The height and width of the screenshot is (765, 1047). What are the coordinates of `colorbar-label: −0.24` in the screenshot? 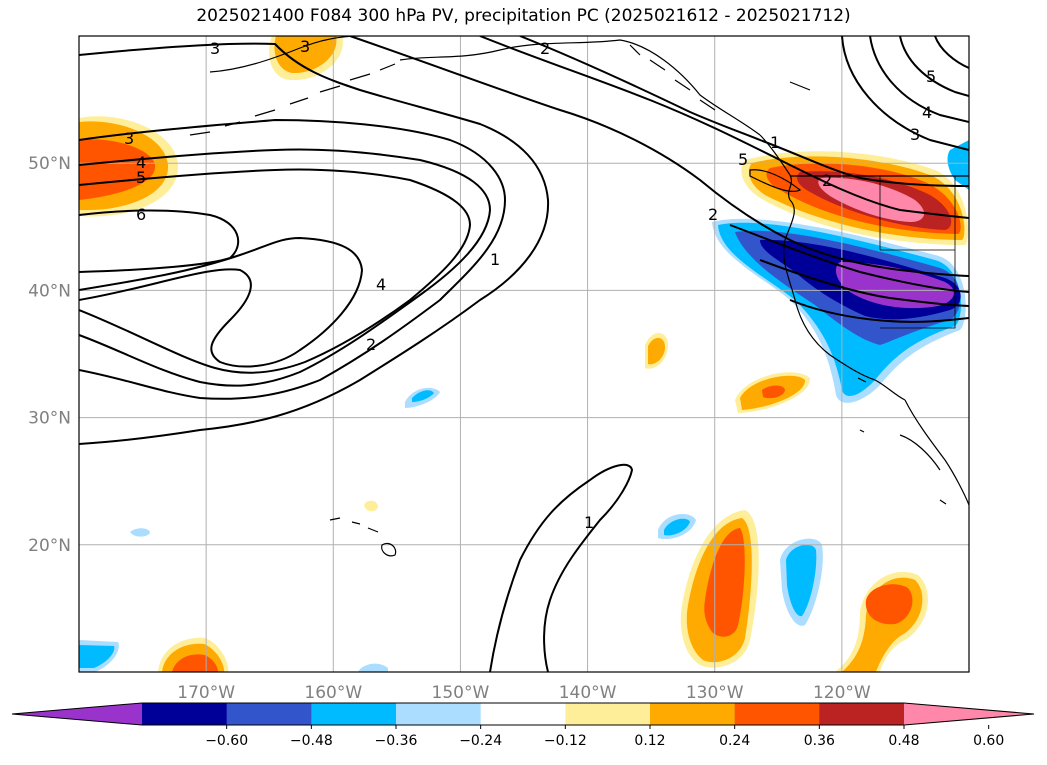 It's located at (480, 741).